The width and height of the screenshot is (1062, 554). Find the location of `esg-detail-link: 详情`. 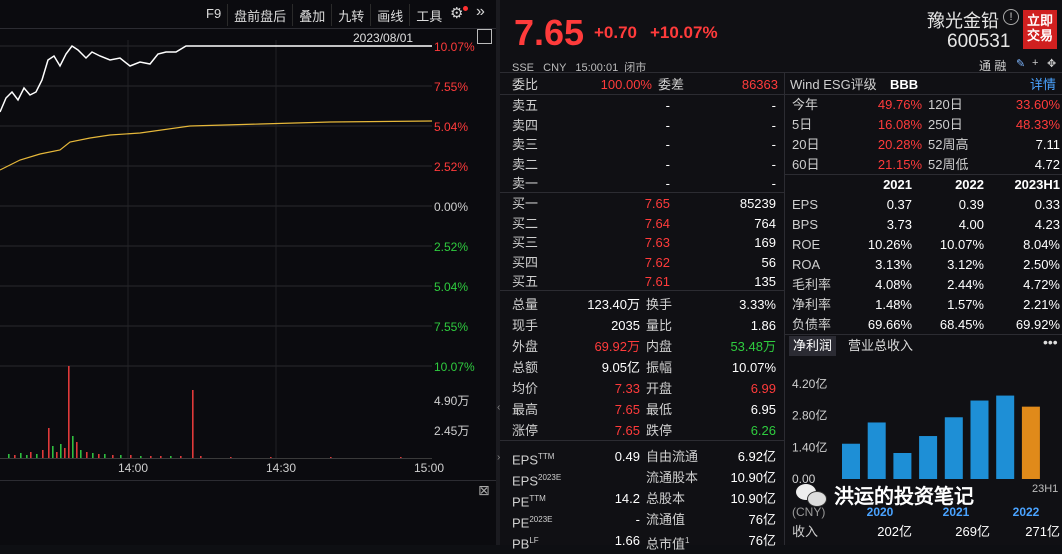

esg-detail-link: 详情 is located at coordinates (1043, 84).